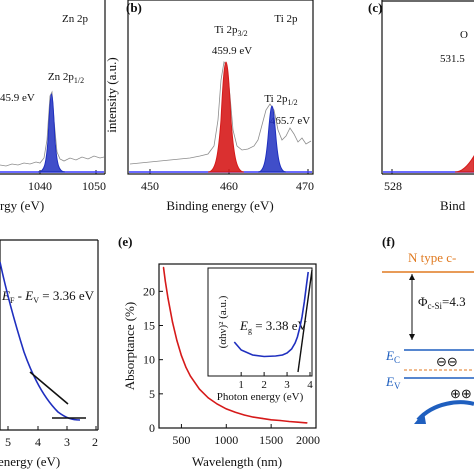 This screenshot has height=474, width=474. I want to click on panel-e-inset-frame, so click(260, 322).